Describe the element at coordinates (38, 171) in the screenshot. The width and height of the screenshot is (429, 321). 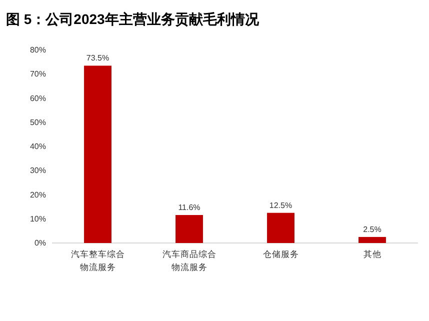
I see `y-tick-label: 30%` at that location.